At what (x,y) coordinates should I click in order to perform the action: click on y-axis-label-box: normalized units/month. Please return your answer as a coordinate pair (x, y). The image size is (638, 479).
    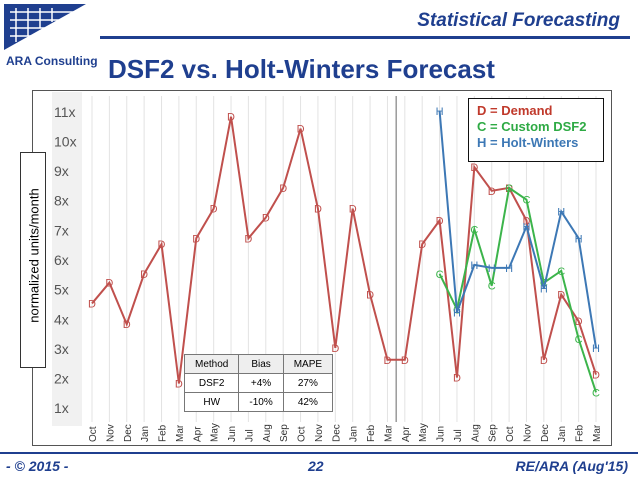
    Looking at the image, I should click on (33, 260).